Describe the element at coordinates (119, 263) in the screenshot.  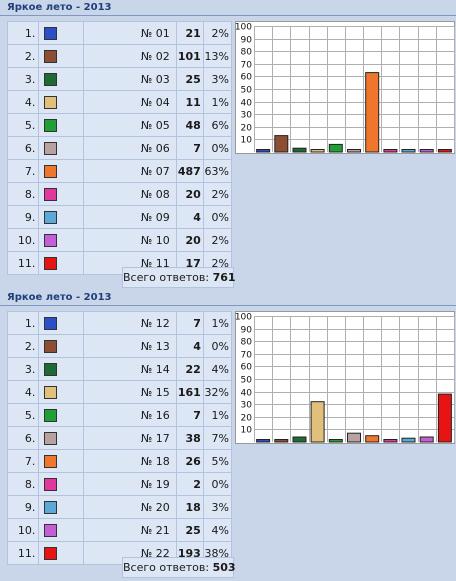
I see `table-row: 11. № 11 17 2%` at that location.